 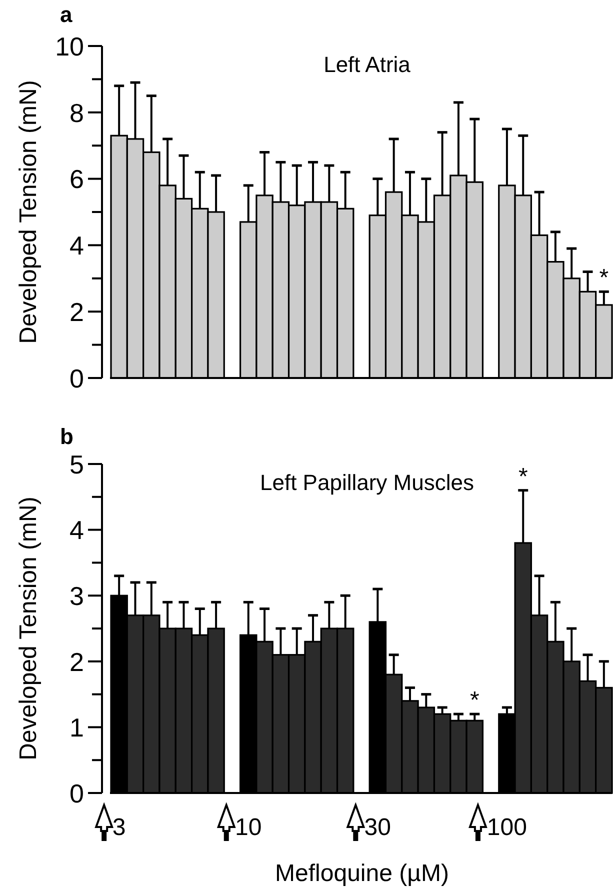 What do you see at coordinates (368, 64) in the screenshot?
I see `chart-subtitle: Left Atria` at bounding box center [368, 64].